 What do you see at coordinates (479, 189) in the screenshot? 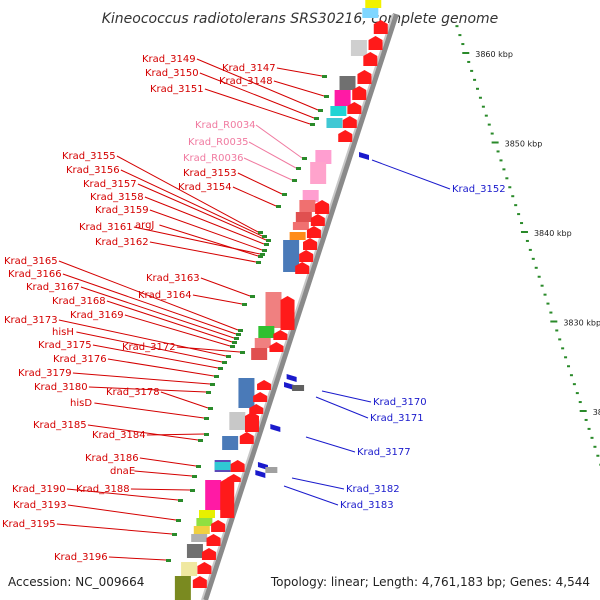
I see `gene-label: Krad_3152` at bounding box center [479, 189].